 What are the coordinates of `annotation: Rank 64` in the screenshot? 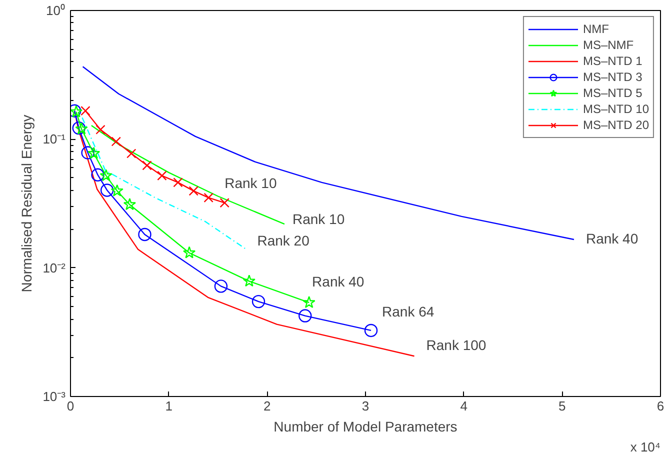 It's located at (408, 311).